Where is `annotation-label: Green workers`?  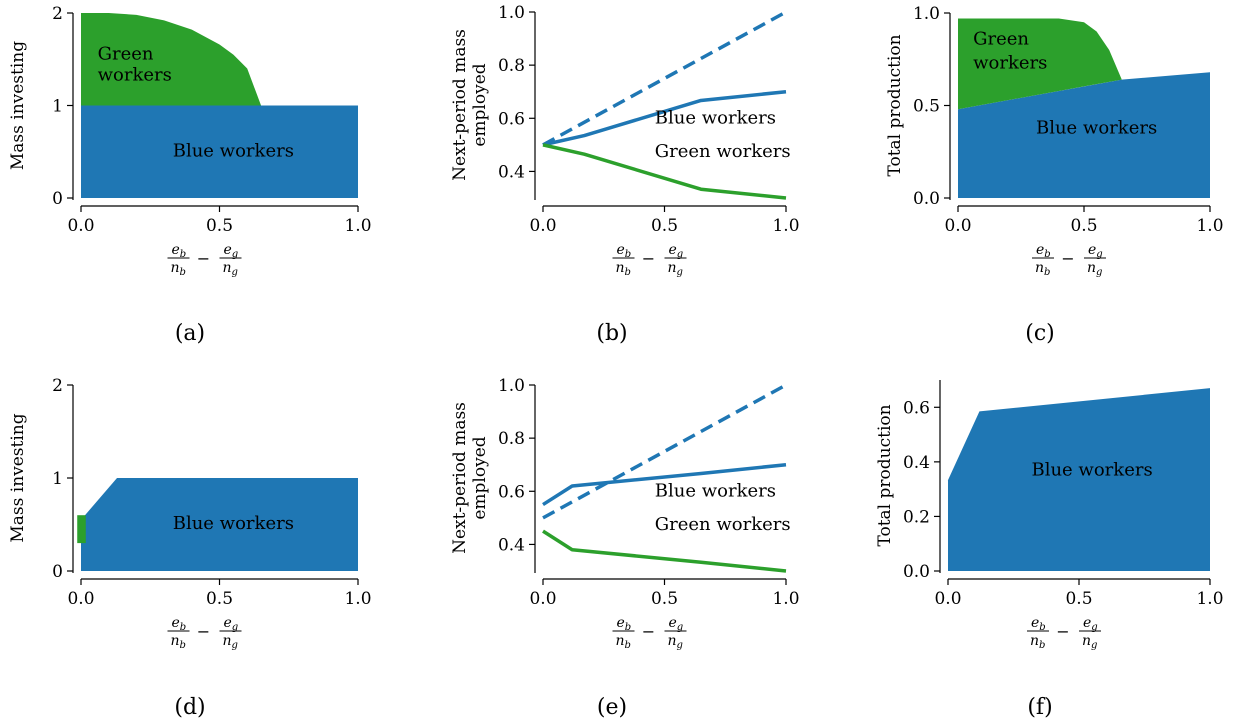
annotation-label: Green workers is located at coordinates (723, 151).